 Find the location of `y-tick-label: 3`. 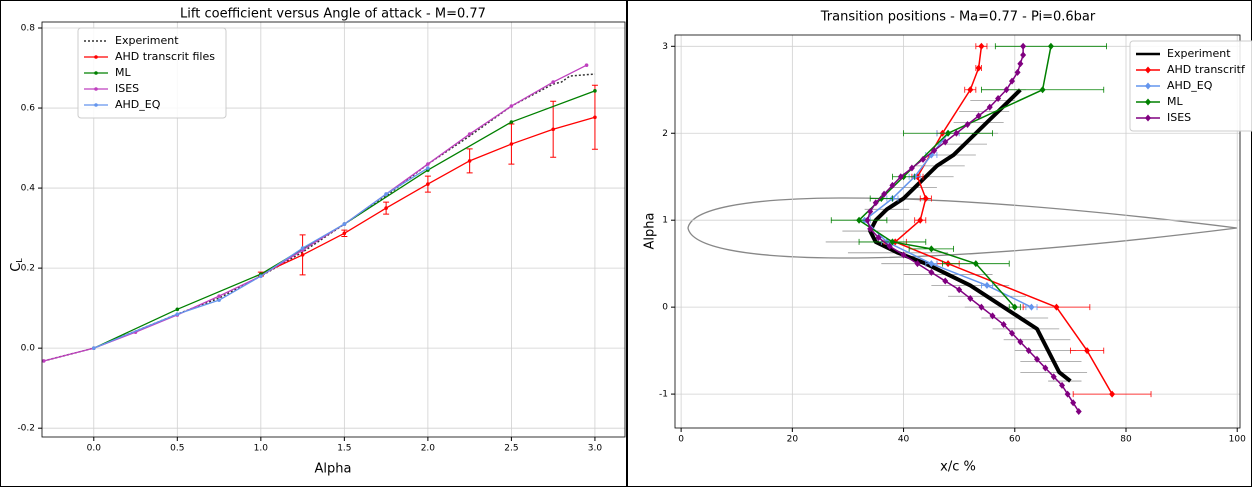

y-tick-label: 3 is located at coordinates (665, 47).